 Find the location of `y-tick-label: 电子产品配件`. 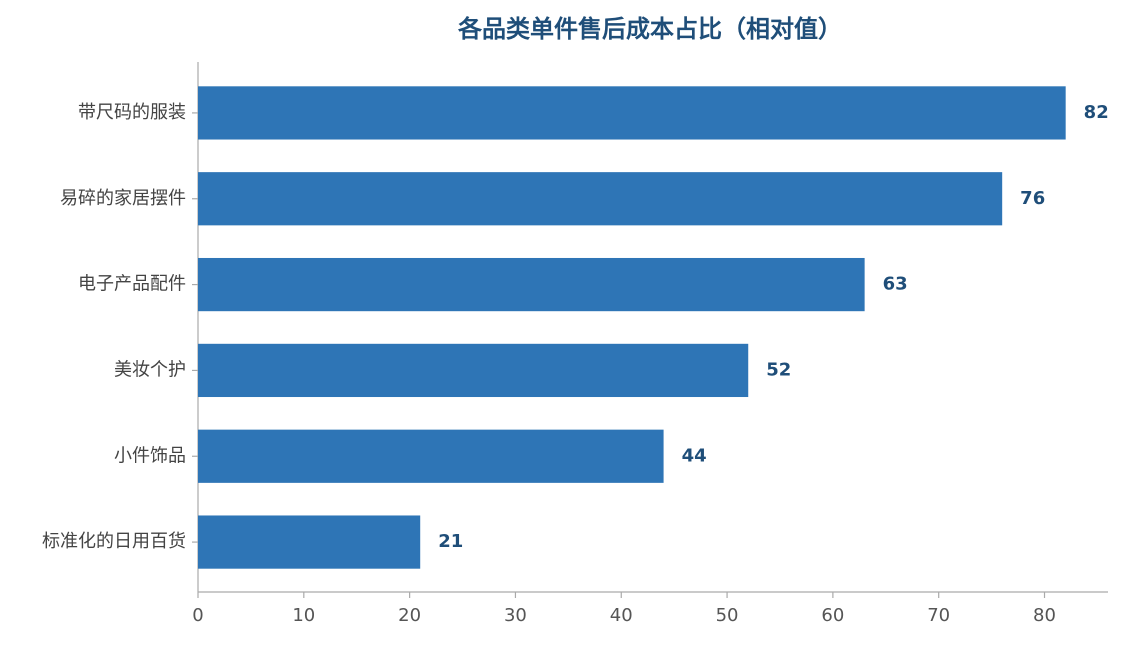

y-tick-label: 电子产品配件 is located at coordinates (132, 284).